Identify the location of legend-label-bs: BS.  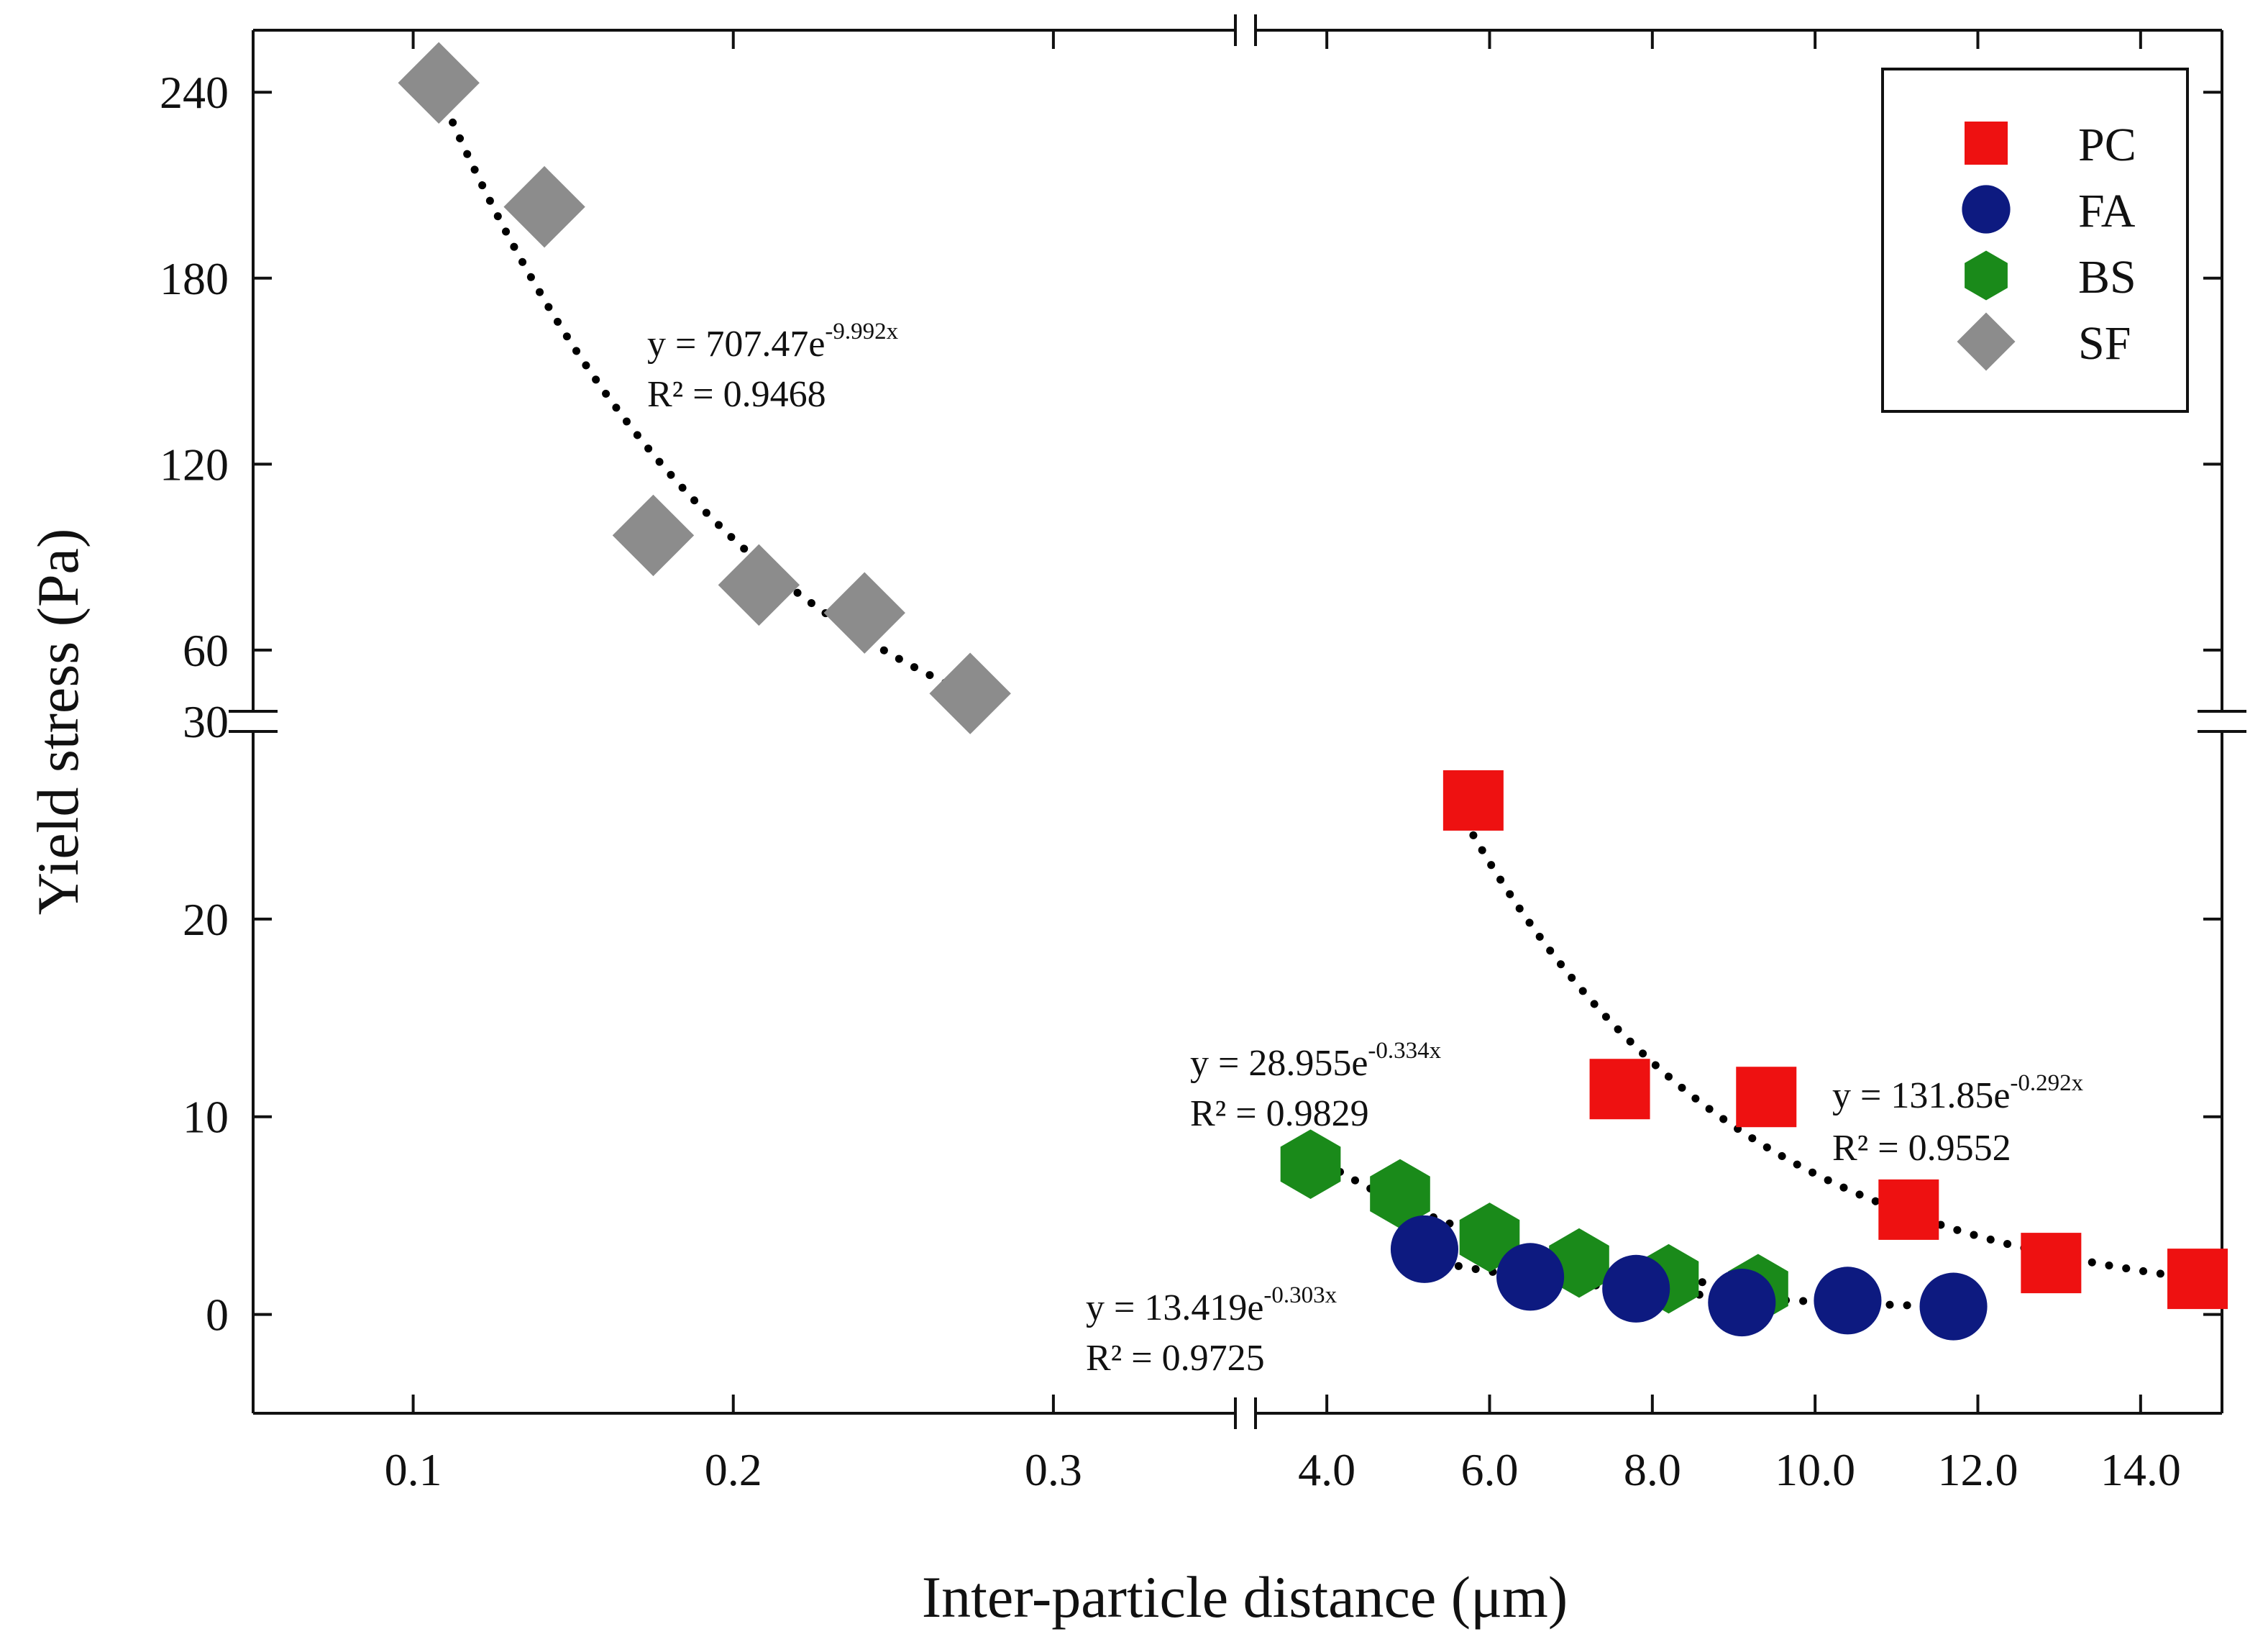
(2107, 277).